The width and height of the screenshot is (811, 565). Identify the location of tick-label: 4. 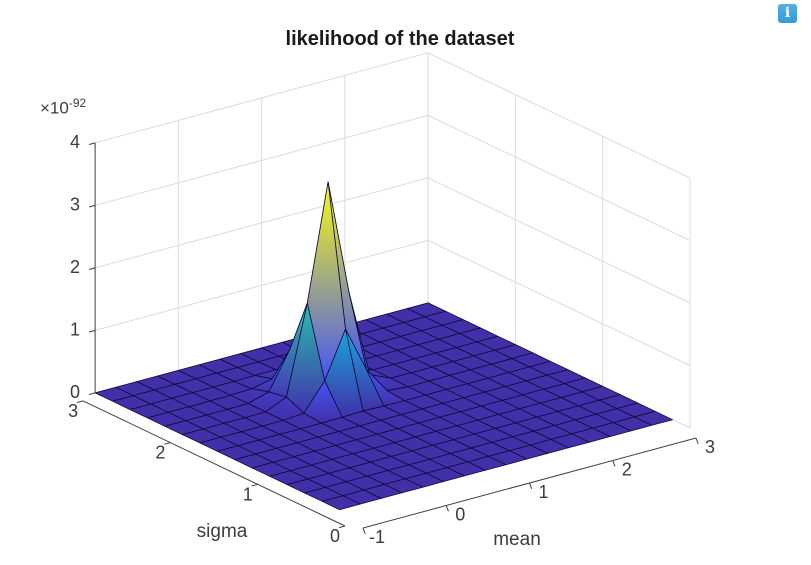
(75, 142).